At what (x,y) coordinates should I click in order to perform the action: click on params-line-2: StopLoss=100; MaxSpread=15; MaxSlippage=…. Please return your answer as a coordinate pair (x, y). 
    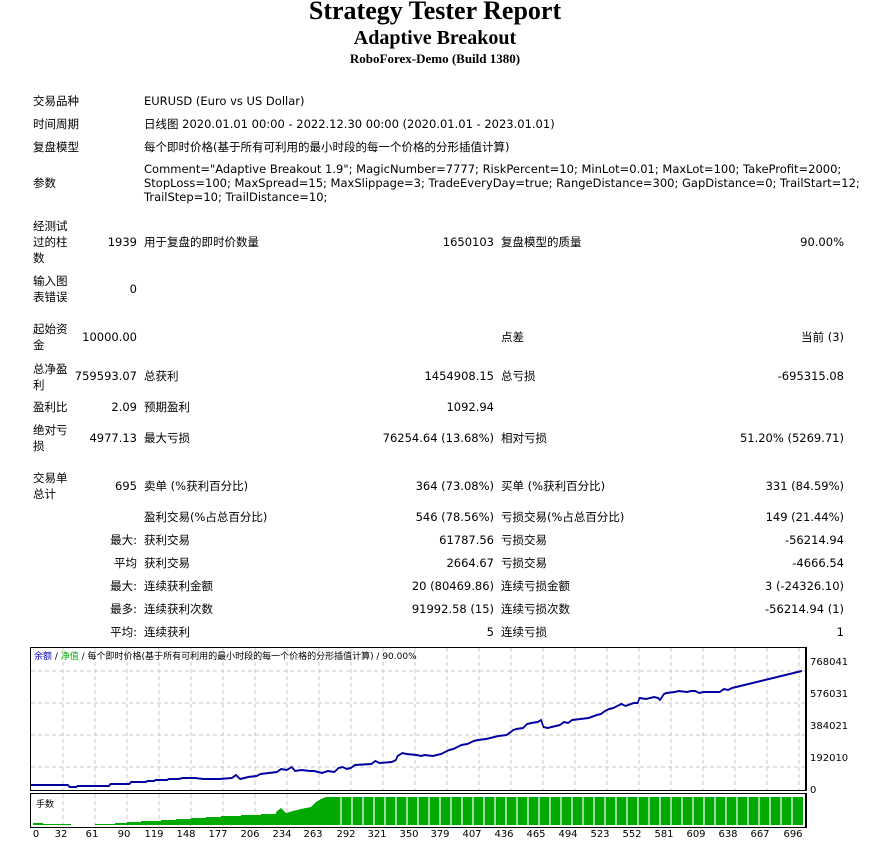
    Looking at the image, I should click on (502, 183).